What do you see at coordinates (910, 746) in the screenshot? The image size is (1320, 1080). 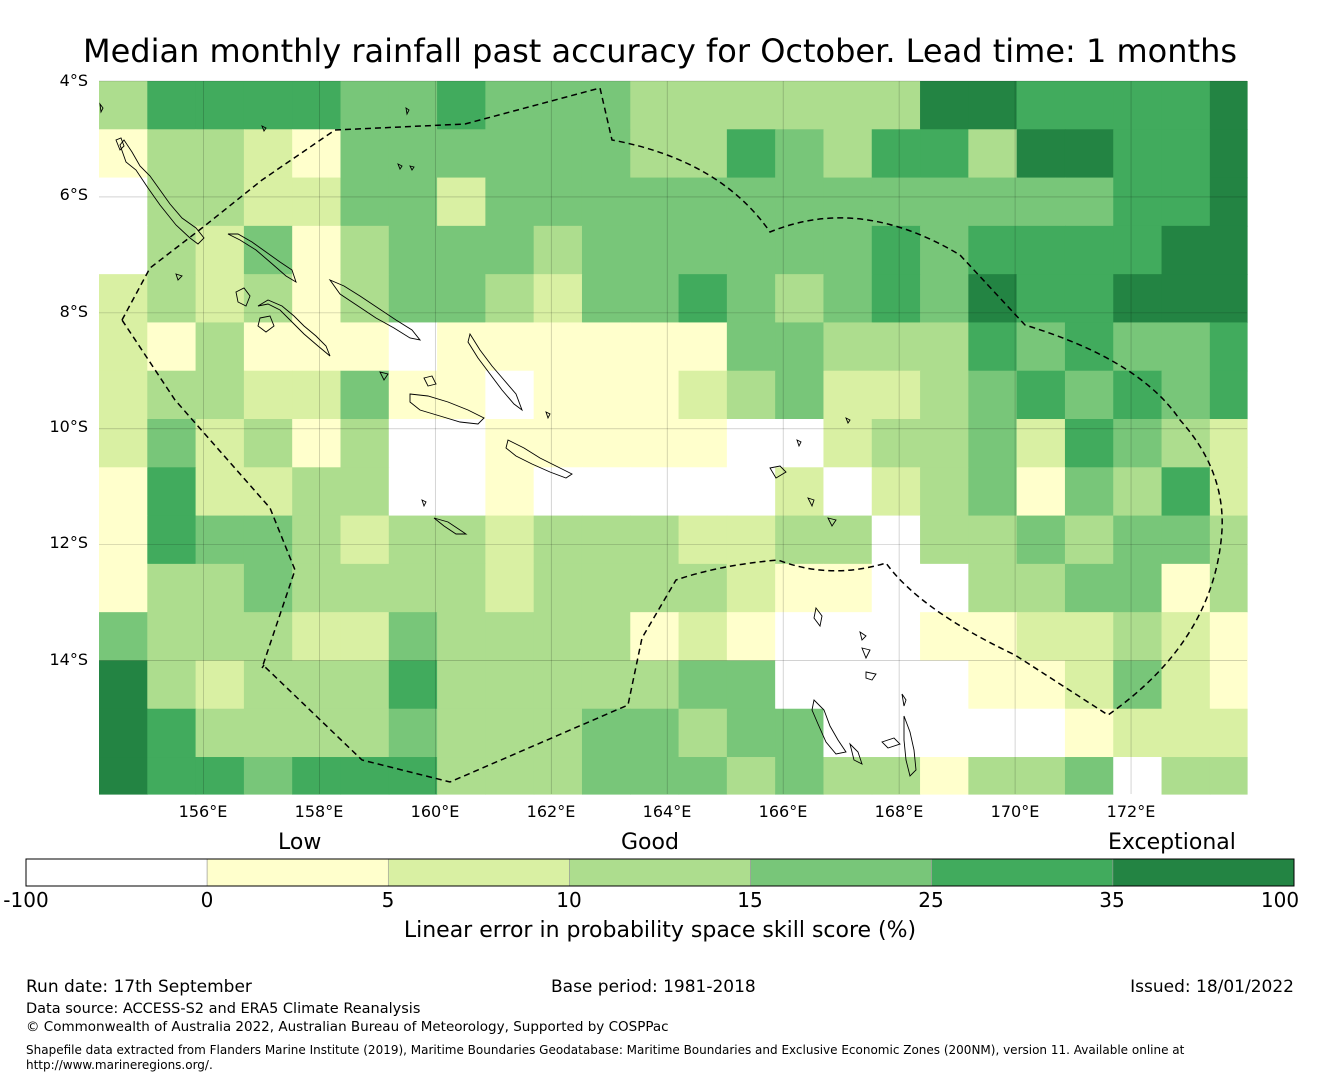 I see `island-pentecost` at bounding box center [910, 746].